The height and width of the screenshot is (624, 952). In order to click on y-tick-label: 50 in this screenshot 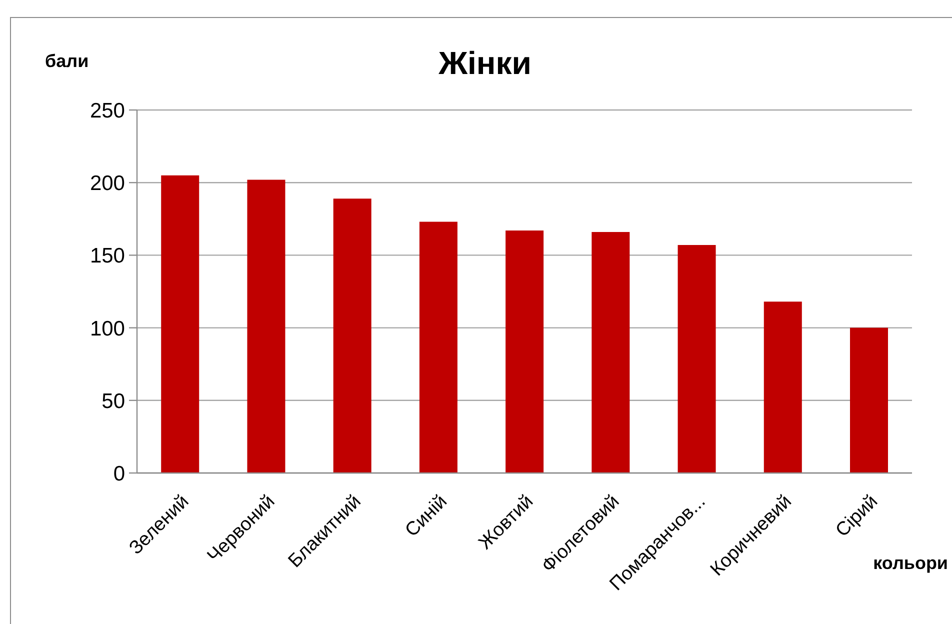, I will do `click(113, 401)`.